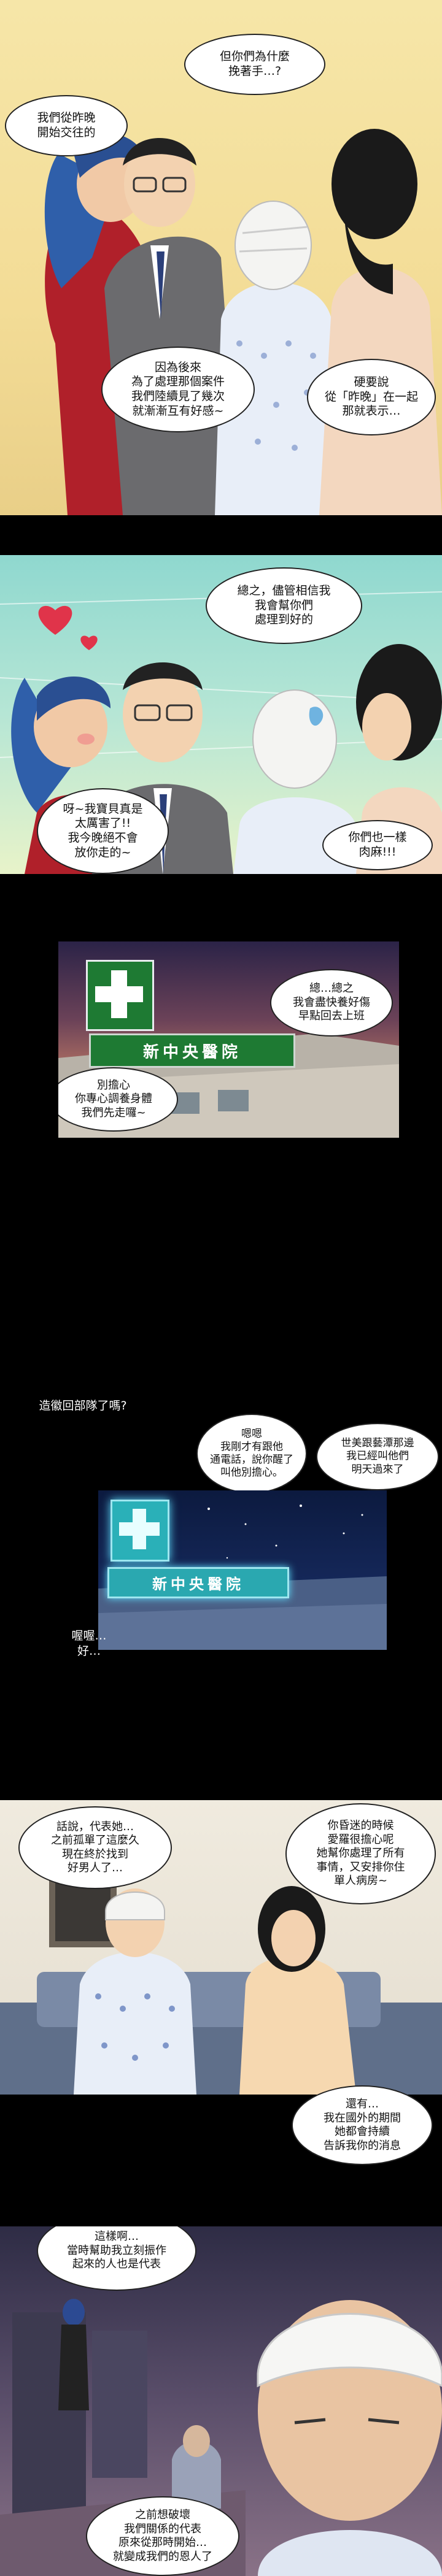  Describe the element at coordinates (255, 64) in the screenshot. I see `speech-bubble: 但你們為什麼 挽著手…?` at that location.